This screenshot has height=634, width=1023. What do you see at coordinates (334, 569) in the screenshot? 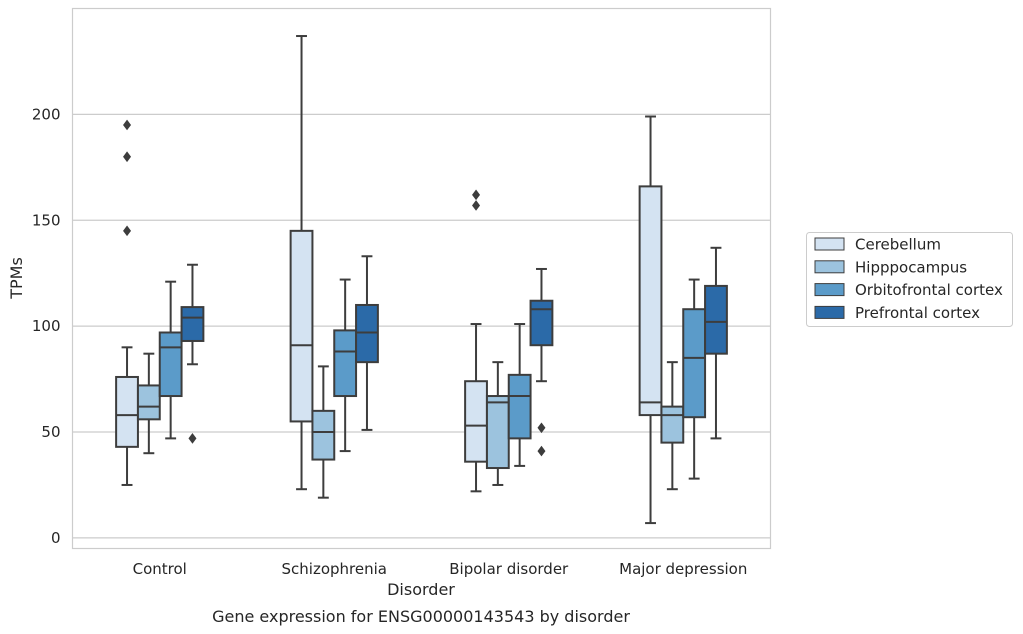
I see `x-tick-label: Schizophrenia` at bounding box center [334, 569].